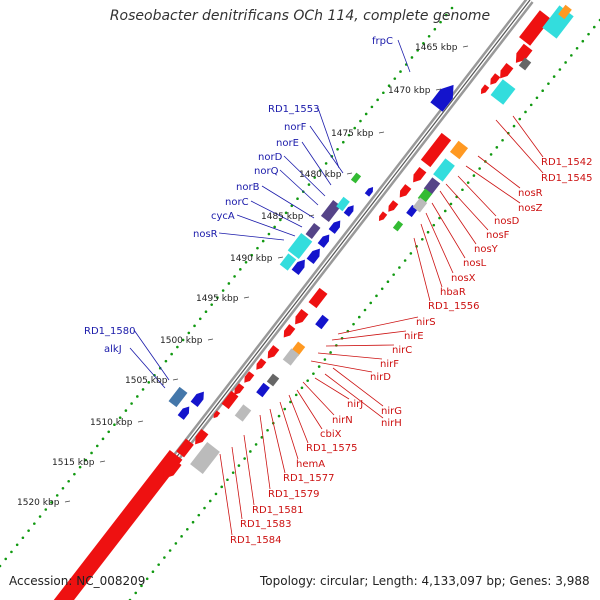 The width and height of the screenshot is (600, 600). Describe the element at coordinates (282, 217) in the screenshot. I see `kbp-tick-label: 1485 kbp` at that location.